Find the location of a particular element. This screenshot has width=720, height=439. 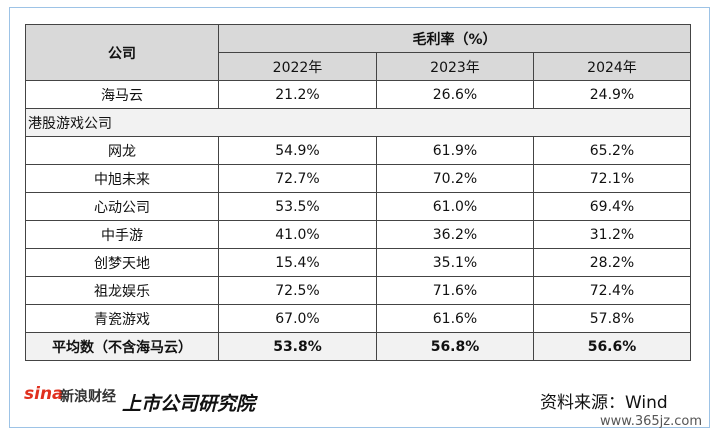

data-row: 海马云 21.2% 26.6% 24.9% is located at coordinates (358, 94).